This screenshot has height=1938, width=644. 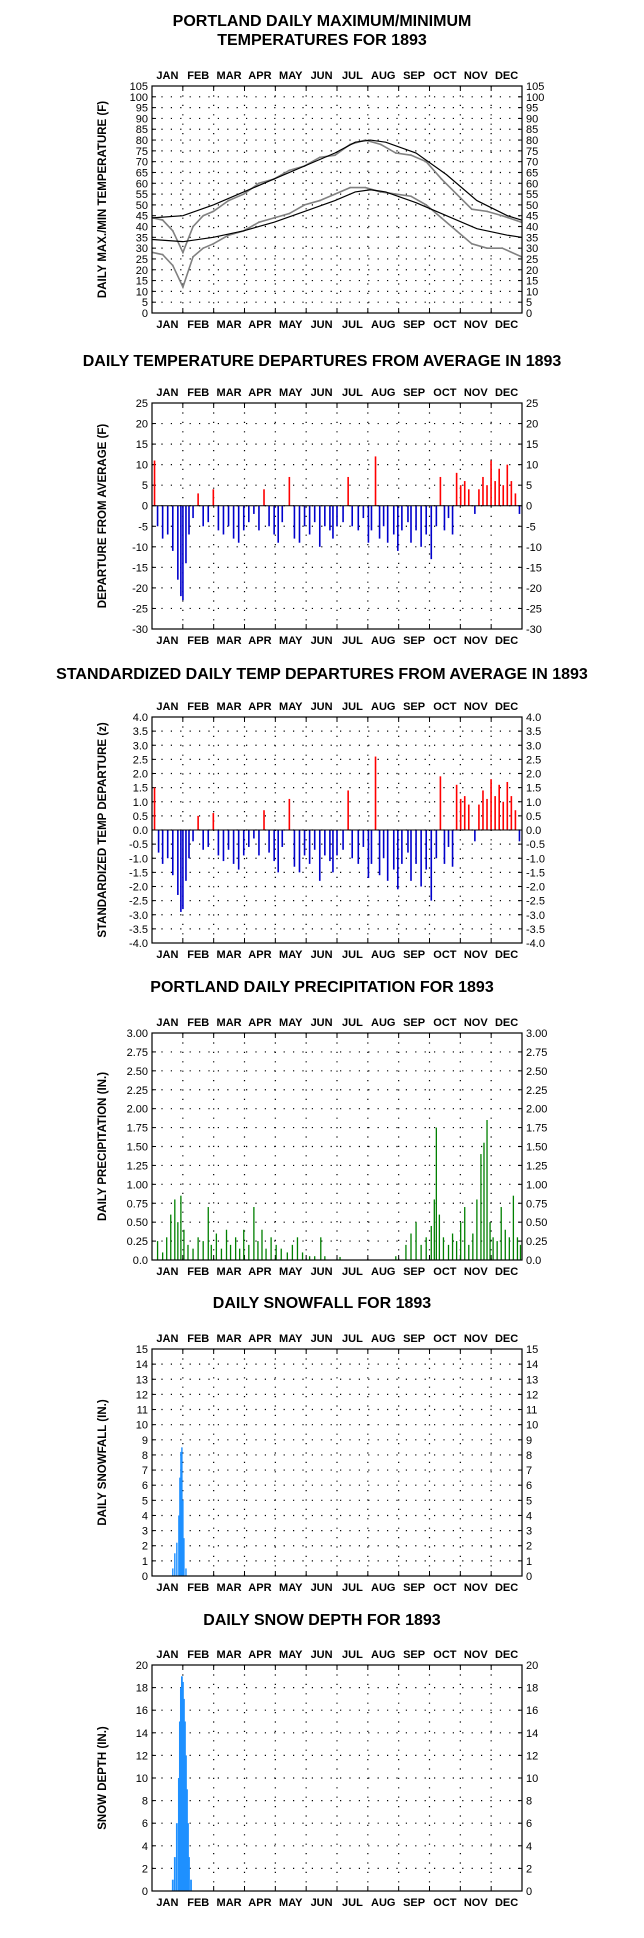 I want to click on snow-ytick-left: 8, so click(x=145, y=1456).